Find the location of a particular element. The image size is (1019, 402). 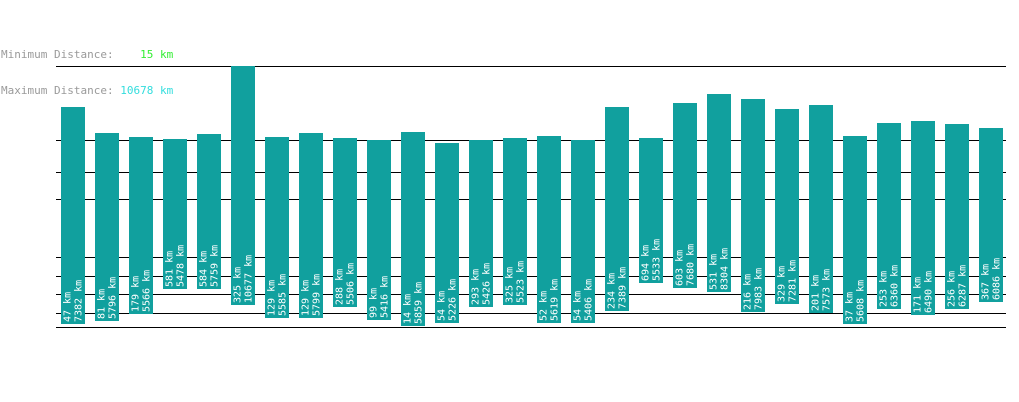

min-distance-row: Minimum Distance: 15 km is located at coordinates (87, 55).